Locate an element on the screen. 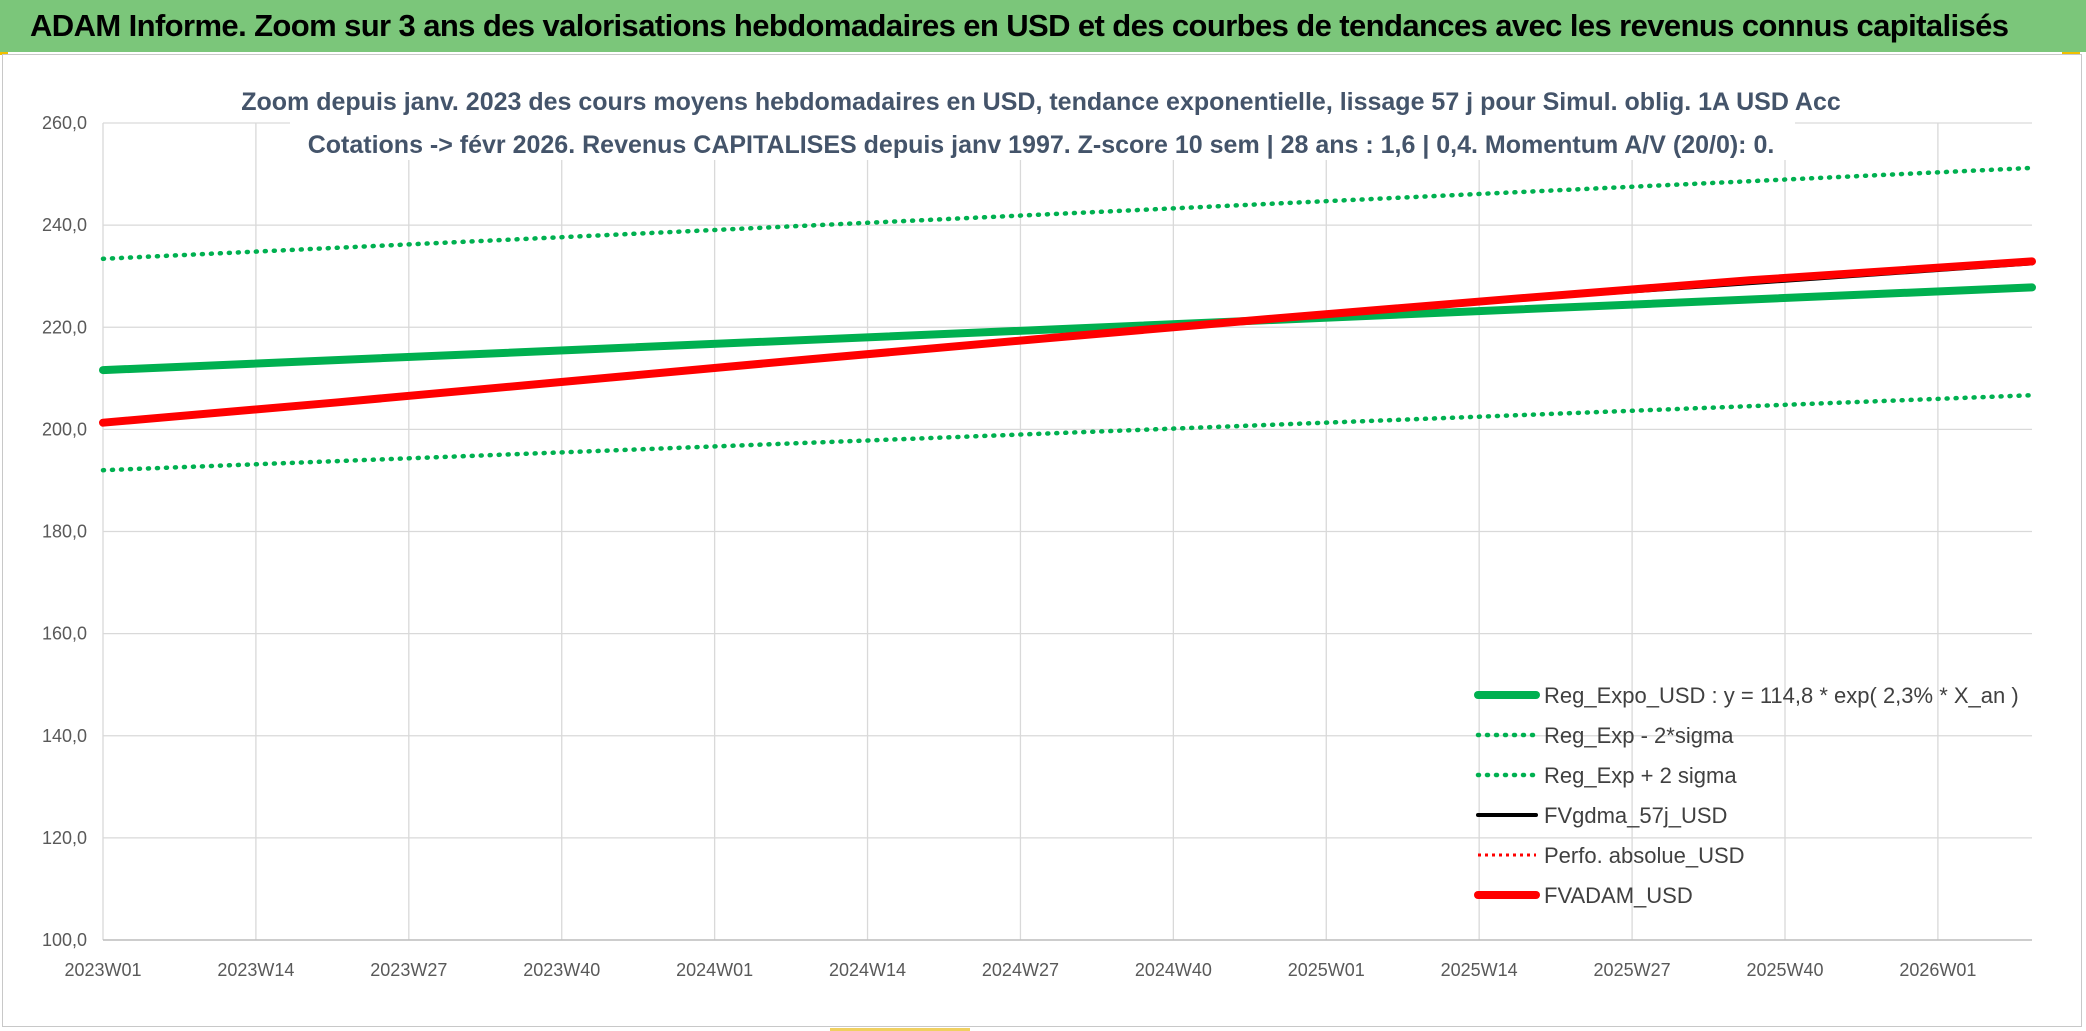  legend-label: FVgdma_57j_USD is located at coordinates (1635, 815).